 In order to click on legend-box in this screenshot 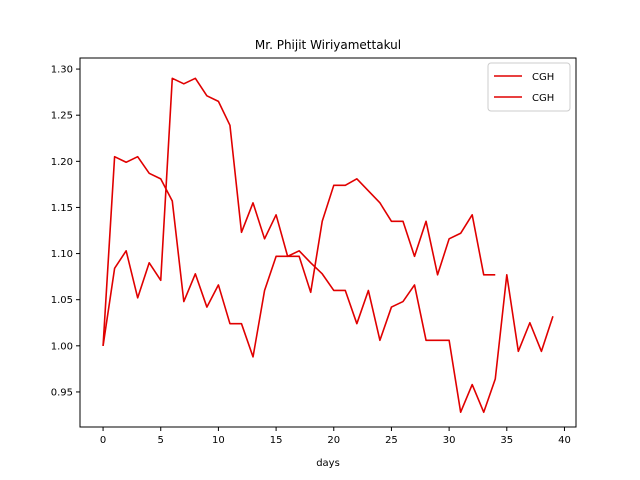, I will do `click(529, 87)`.